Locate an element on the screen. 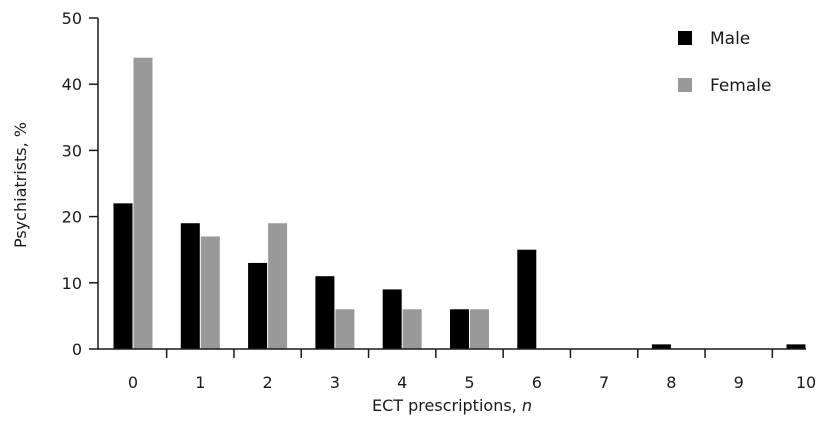 The height and width of the screenshot is (427, 831). x-tick-label: 7 is located at coordinates (604, 382).